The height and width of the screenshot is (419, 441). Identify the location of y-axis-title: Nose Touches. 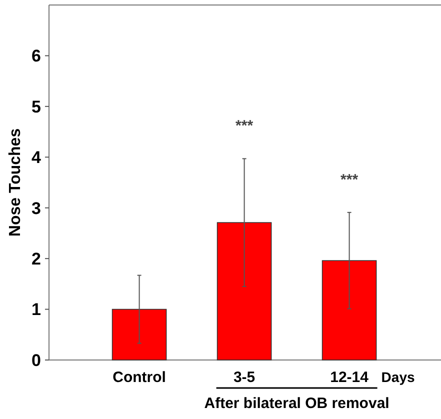
(15, 182).